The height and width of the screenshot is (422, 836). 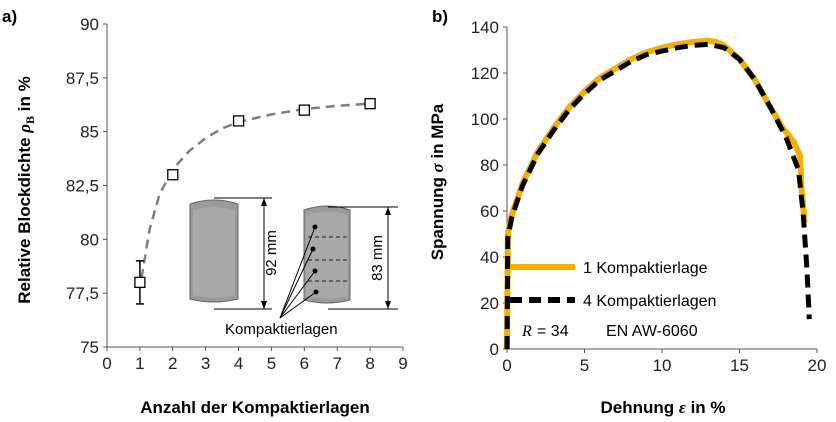 I want to click on chart-b-y-title-pre: Spannung, so click(x=437, y=216).